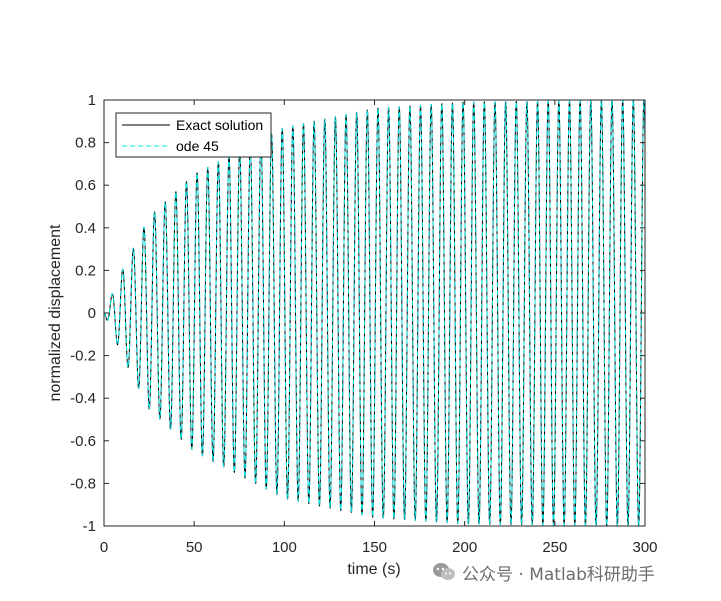 The image size is (721, 601). Describe the element at coordinates (197, 146) in the screenshot. I see `legend-label-ode45: ode 45` at that location.